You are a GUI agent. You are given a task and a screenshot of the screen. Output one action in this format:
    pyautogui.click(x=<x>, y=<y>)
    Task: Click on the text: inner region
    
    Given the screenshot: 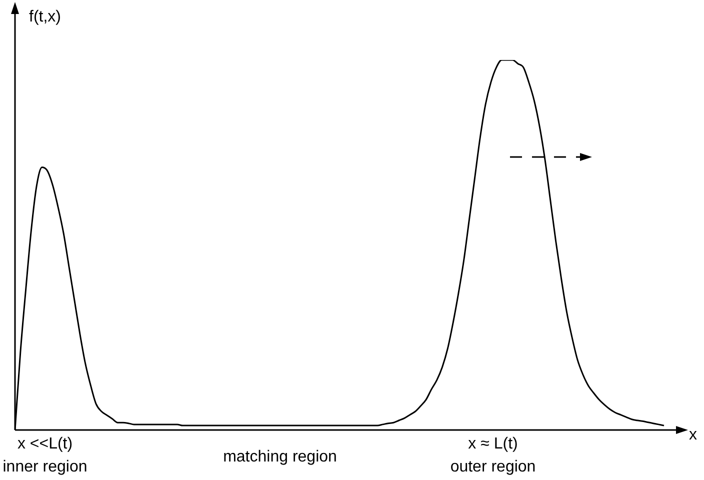 What is the action you would take?
    pyautogui.click(x=45, y=467)
    